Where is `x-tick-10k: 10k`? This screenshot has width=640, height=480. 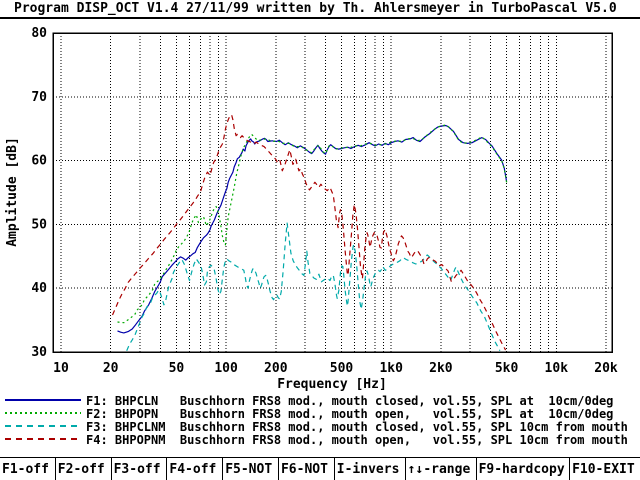 x-tick-10k: 10k is located at coordinates (557, 368).